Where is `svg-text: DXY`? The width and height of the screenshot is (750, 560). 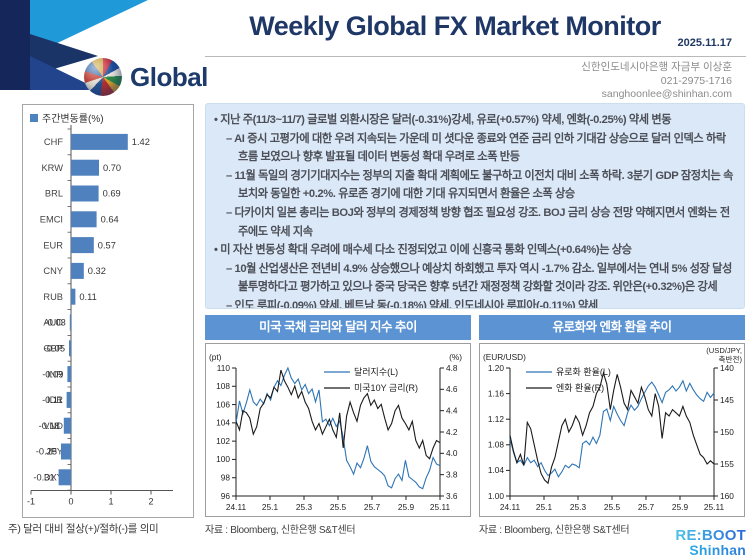
svg-text: DXY is located at coordinates (53, 478).